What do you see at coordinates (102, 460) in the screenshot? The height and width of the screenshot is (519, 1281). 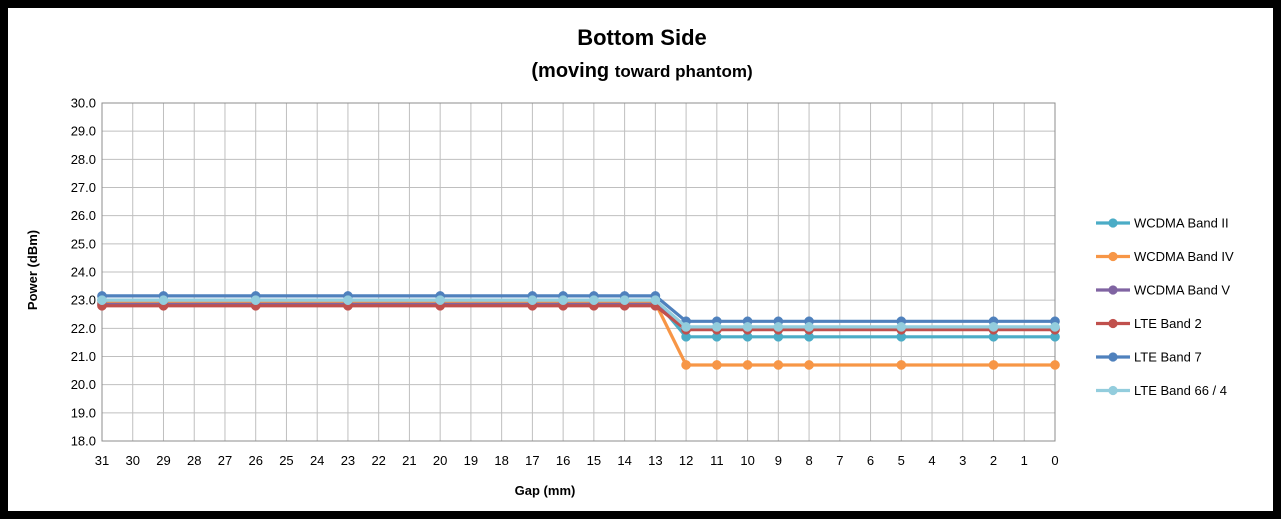 I see `x-tick-label: 31` at bounding box center [102, 460].